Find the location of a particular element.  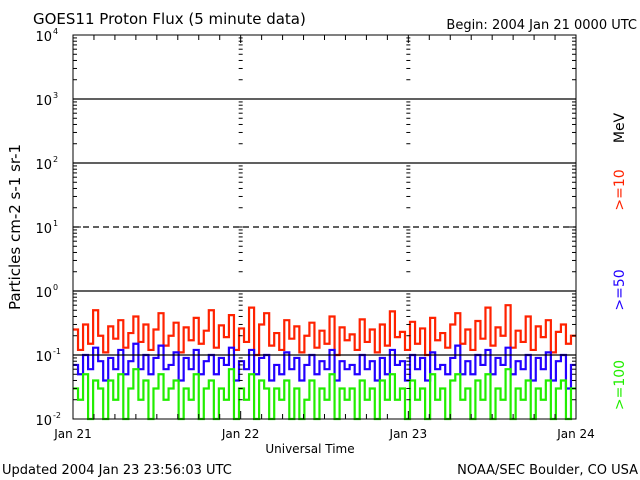

legend-item-gte100: >=100 is located at coordinates (620, 385).